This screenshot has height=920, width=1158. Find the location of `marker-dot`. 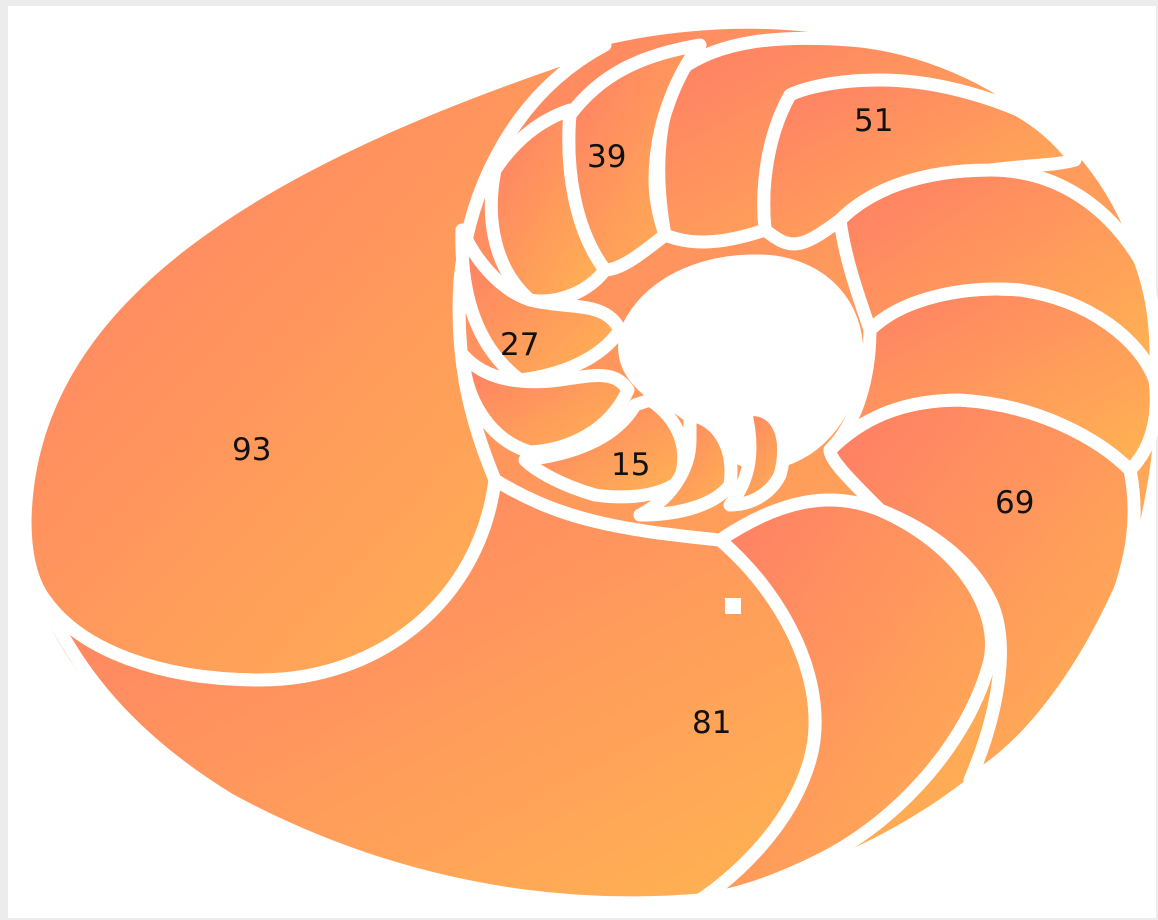

marker-dot is located at coordinates (733, 606).